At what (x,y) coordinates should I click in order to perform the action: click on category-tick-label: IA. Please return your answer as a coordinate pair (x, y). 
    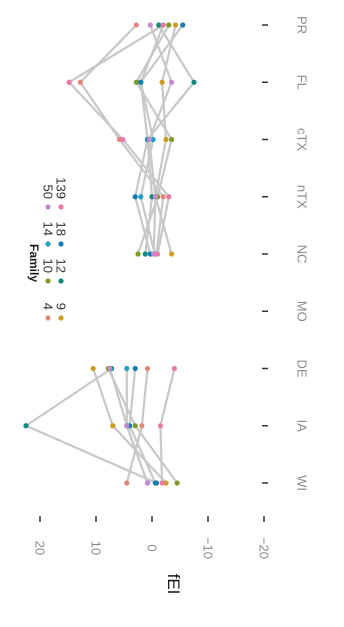
    Looking at the image, I should click on (302, 426).